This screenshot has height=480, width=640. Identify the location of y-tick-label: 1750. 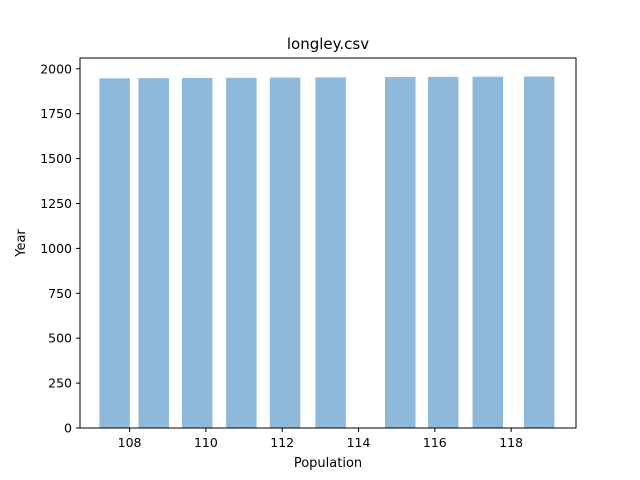
(56, 113).